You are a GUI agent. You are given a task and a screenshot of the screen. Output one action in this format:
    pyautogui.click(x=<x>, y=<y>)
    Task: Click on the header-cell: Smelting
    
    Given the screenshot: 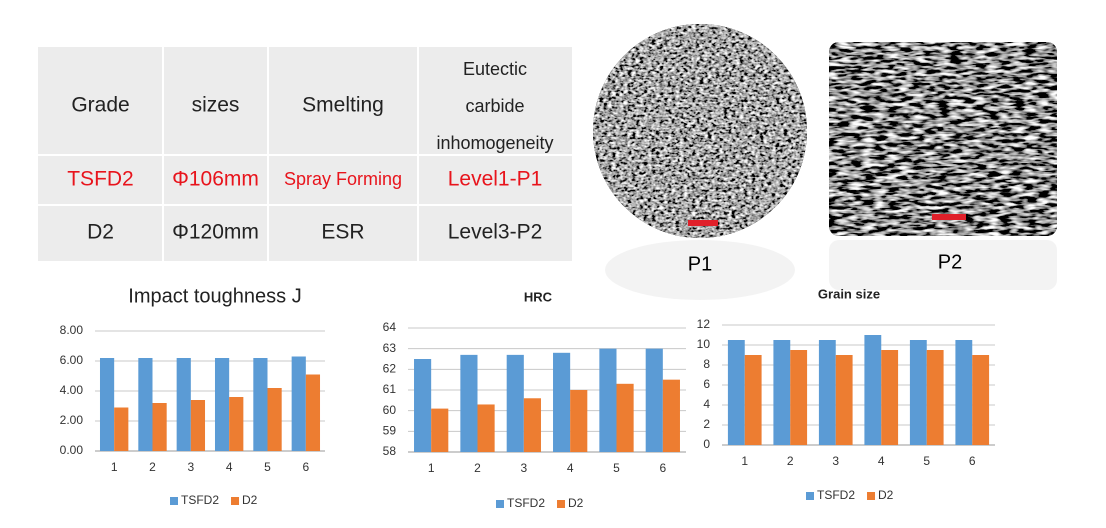 What is the action you would take?
    pyautogui.click(x=343, y=105)
    